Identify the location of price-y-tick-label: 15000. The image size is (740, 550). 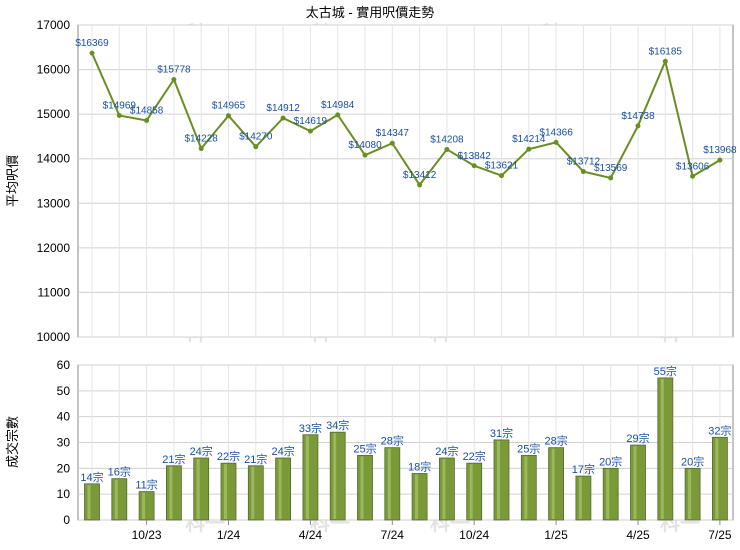
(54, 114).